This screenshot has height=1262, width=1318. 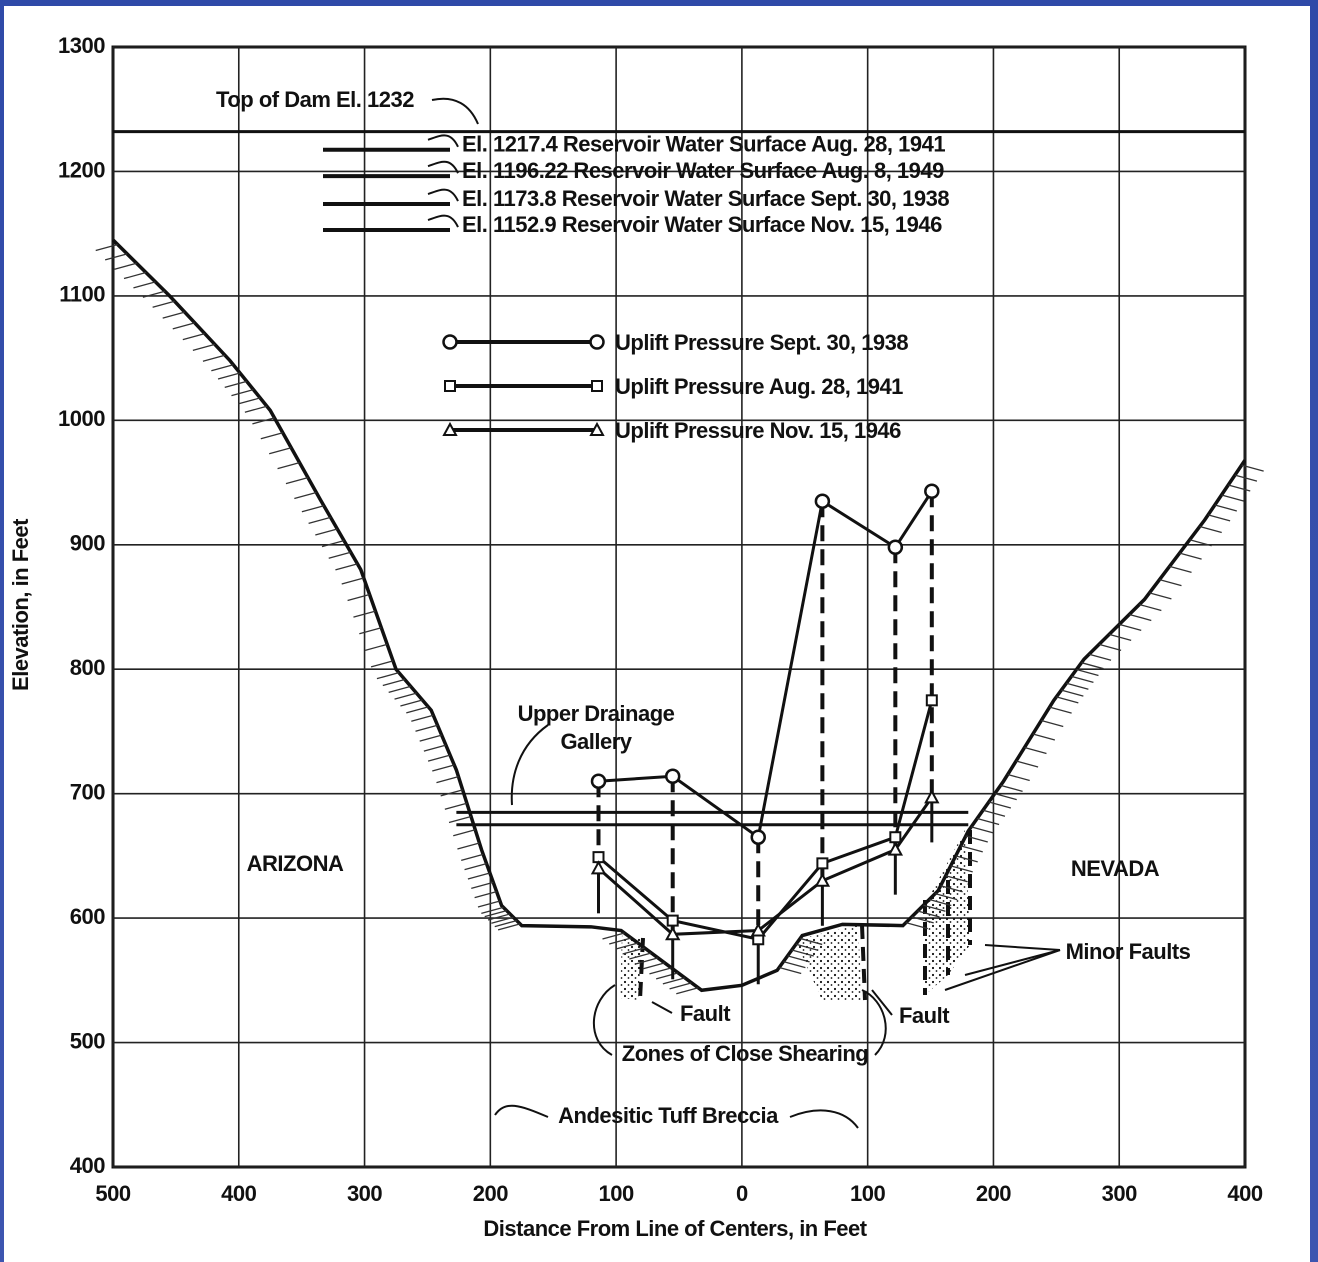 I want to click on x-axis-label: Distance From Line of Centers, in Feet, so click(x=675, y=1228).